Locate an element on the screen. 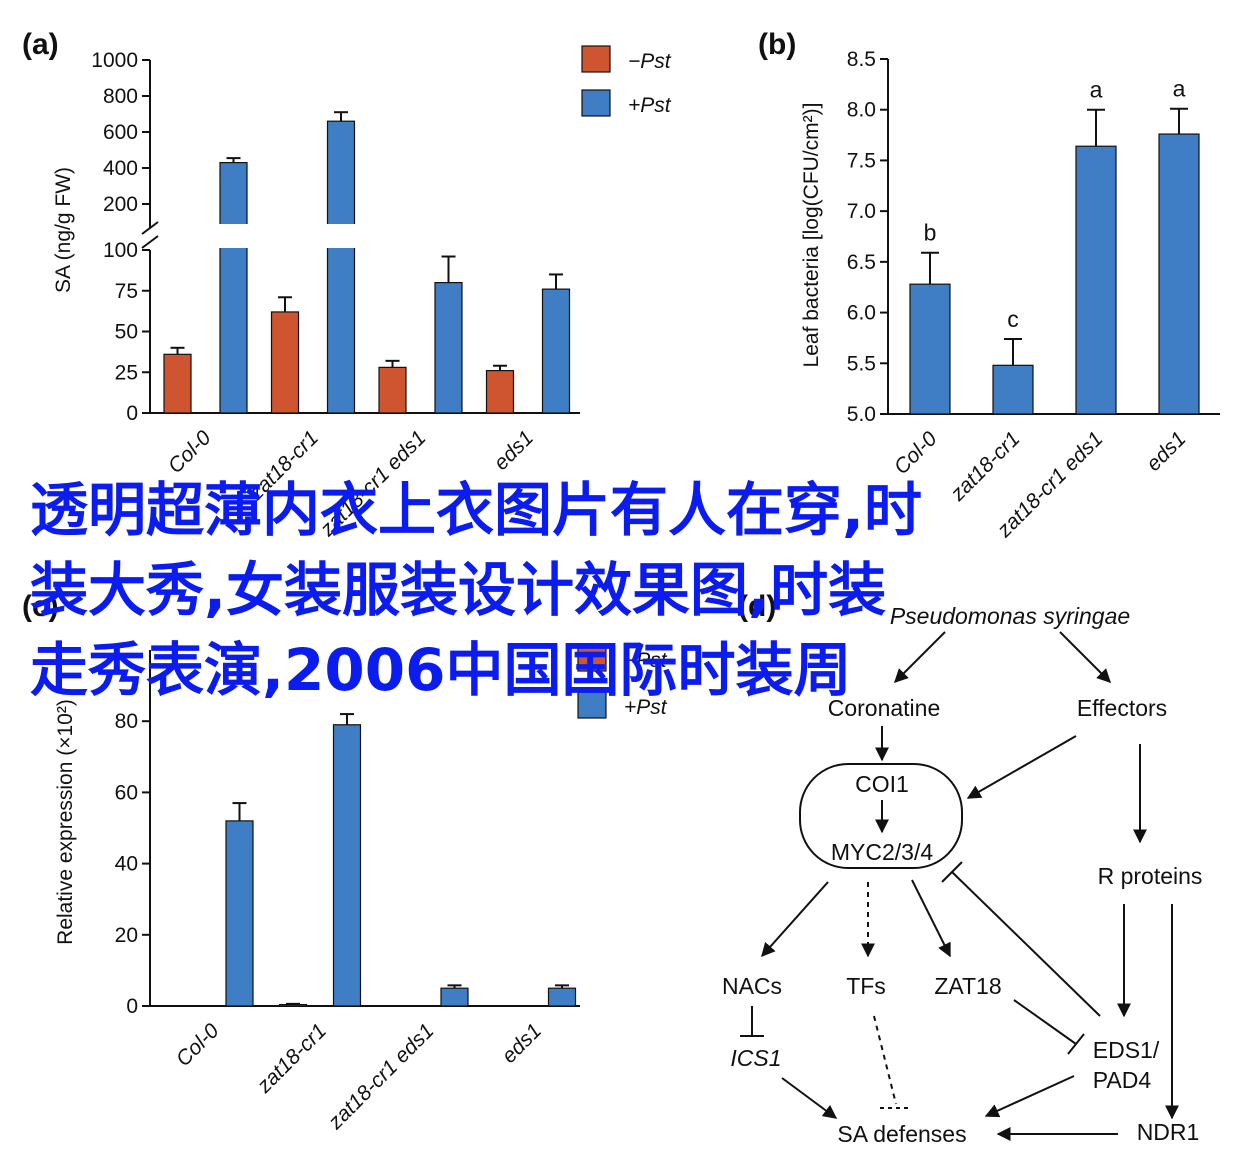 The width and height of the screenshot is (1245, 1166). y-tick-label: 100 is located at coordinates (120, 250).